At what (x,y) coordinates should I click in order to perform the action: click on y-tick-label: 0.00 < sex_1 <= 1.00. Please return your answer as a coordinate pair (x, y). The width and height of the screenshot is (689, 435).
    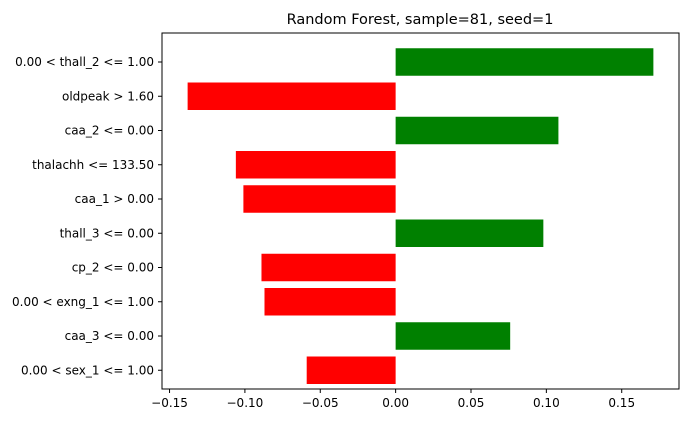
    Looking at the image, I should click on (87, 370).